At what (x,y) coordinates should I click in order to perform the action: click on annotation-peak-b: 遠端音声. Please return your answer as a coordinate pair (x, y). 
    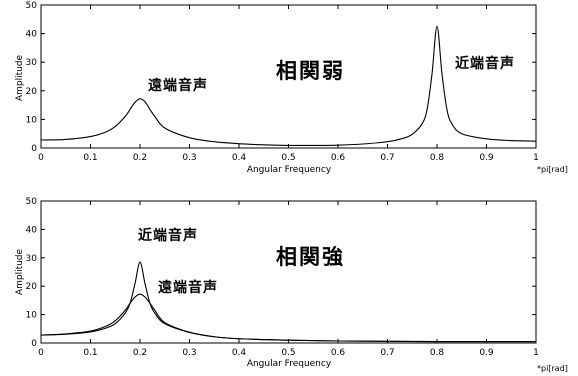
    Looking at the image, I should click on (188, 287).